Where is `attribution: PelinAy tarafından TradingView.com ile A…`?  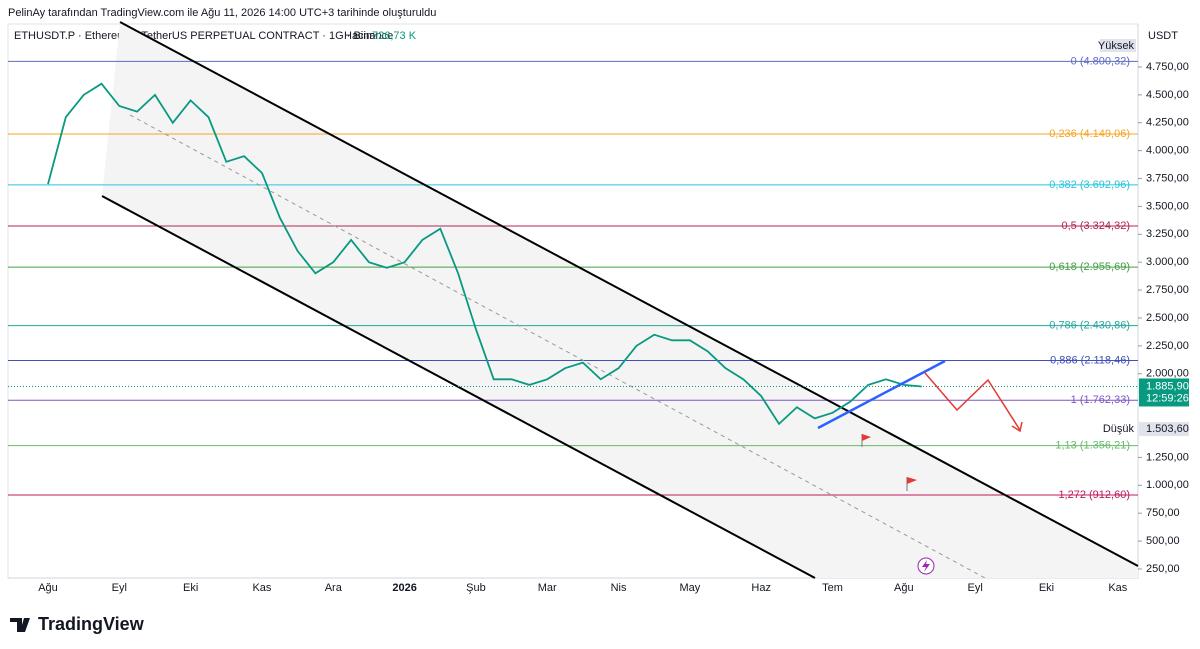 attribution: PelinAy tarafından TradingView.com ile A… is located at coordinates (222, 13).